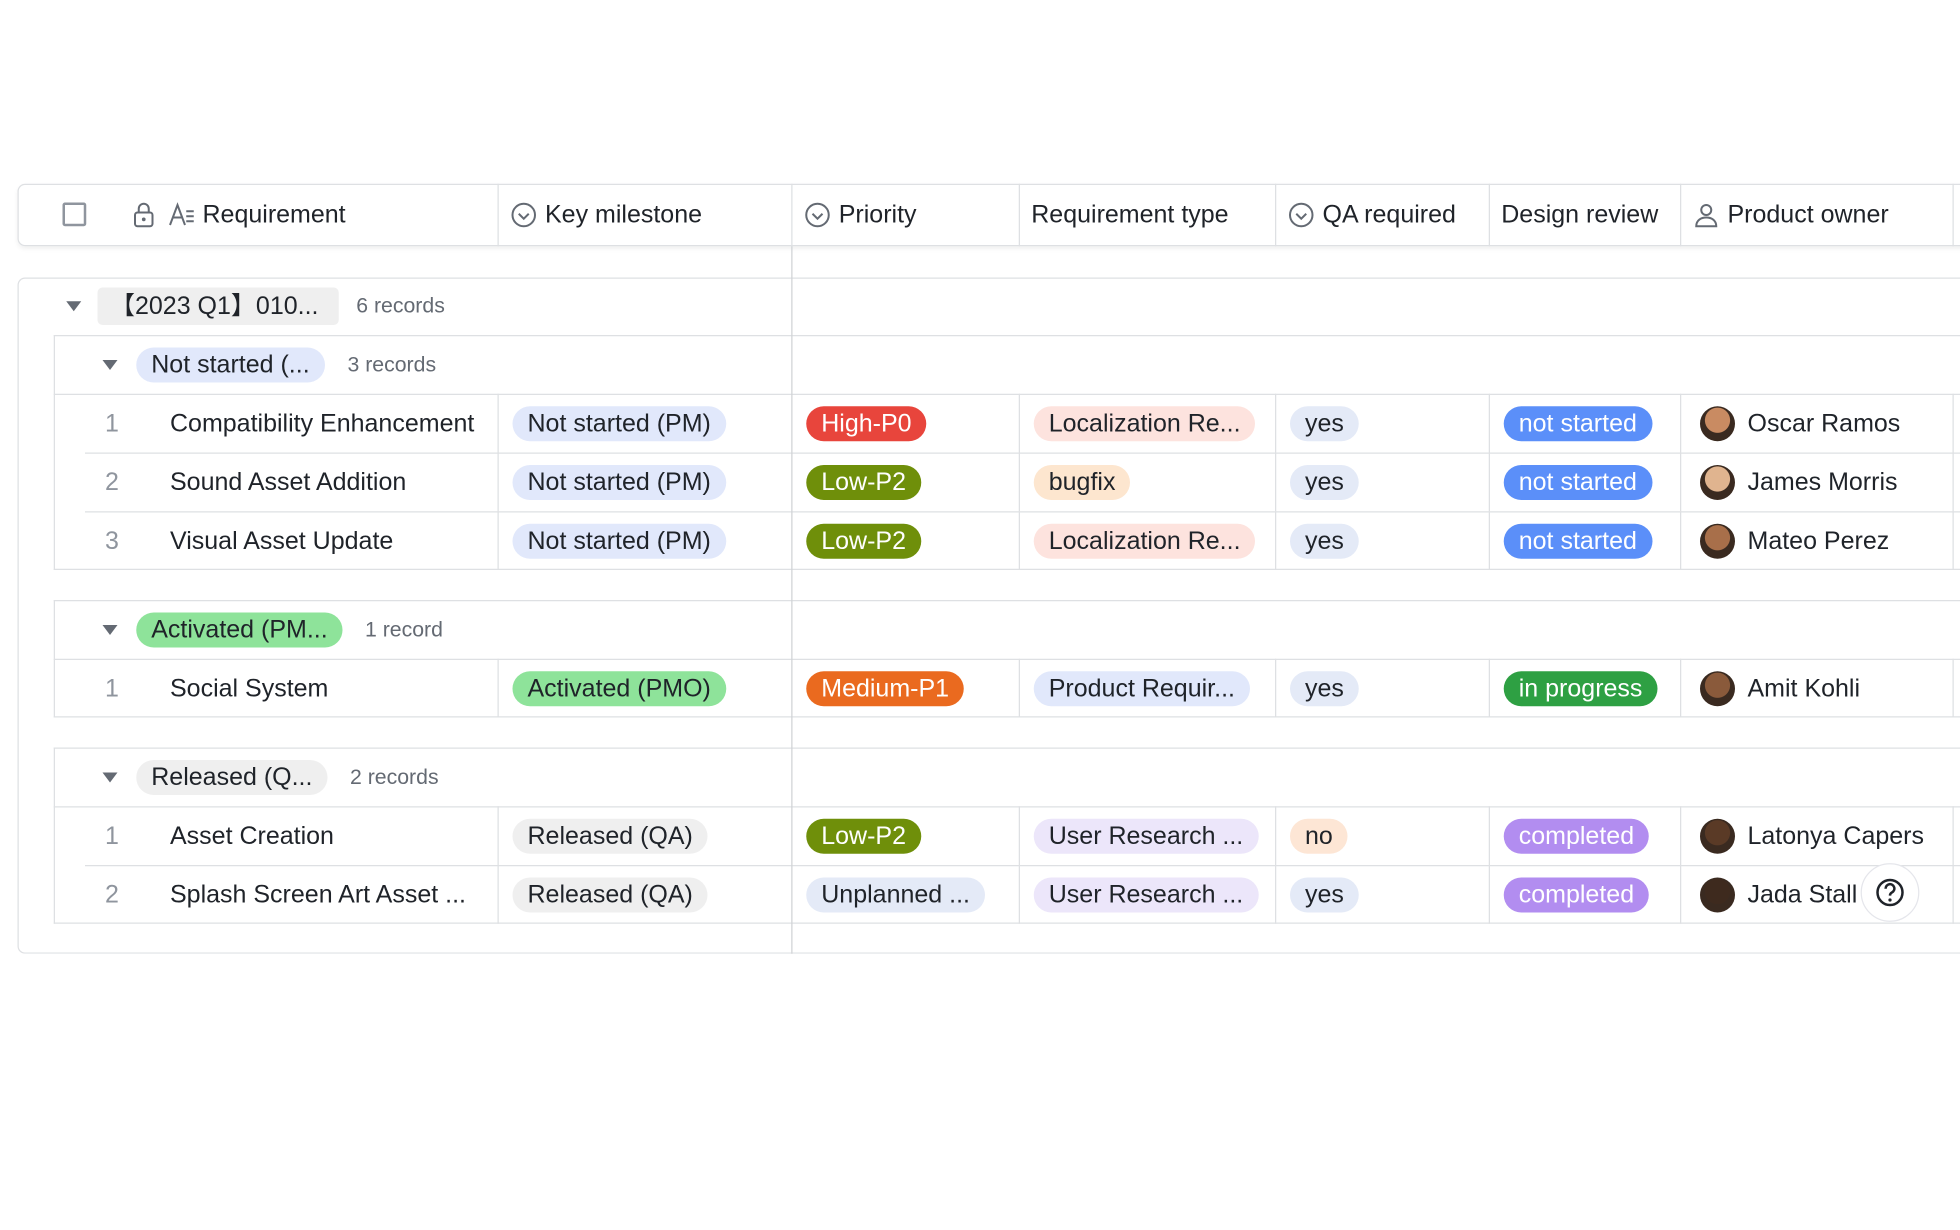  I want to click on milestone-tag: Activated (PMO), so click(619, 689).